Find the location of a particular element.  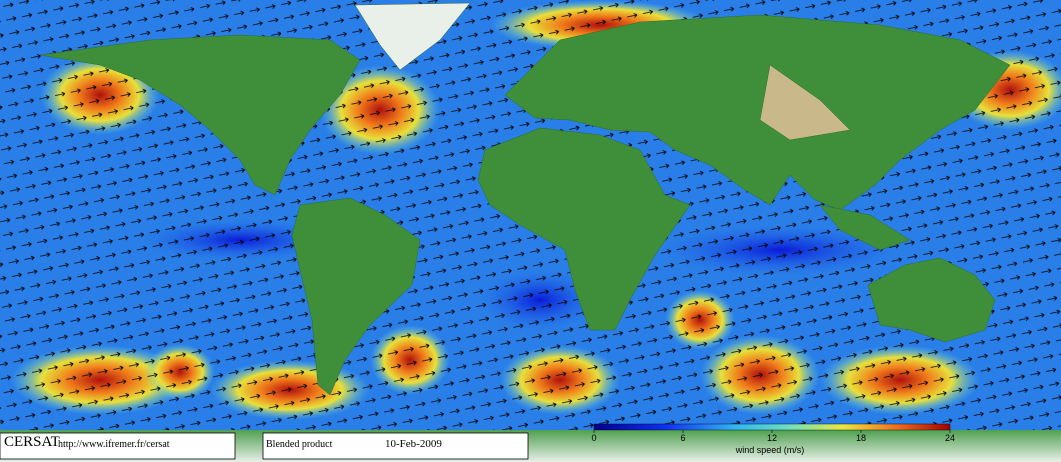

date: 10-Feb-2009 is located at coordinates (413, 444).